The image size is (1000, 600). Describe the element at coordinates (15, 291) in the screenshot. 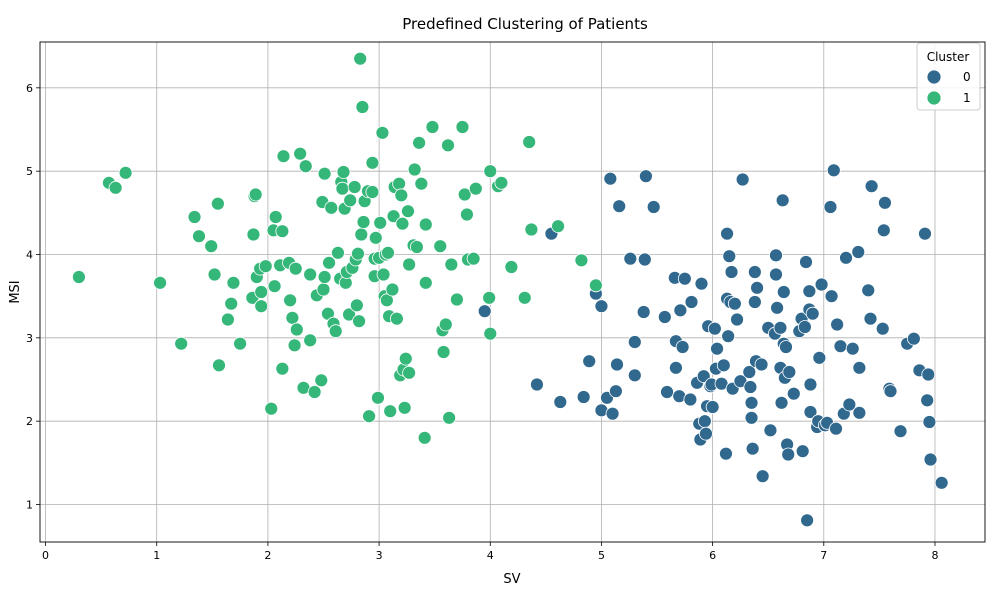

I see `y-axis-label: MSI` at that location.